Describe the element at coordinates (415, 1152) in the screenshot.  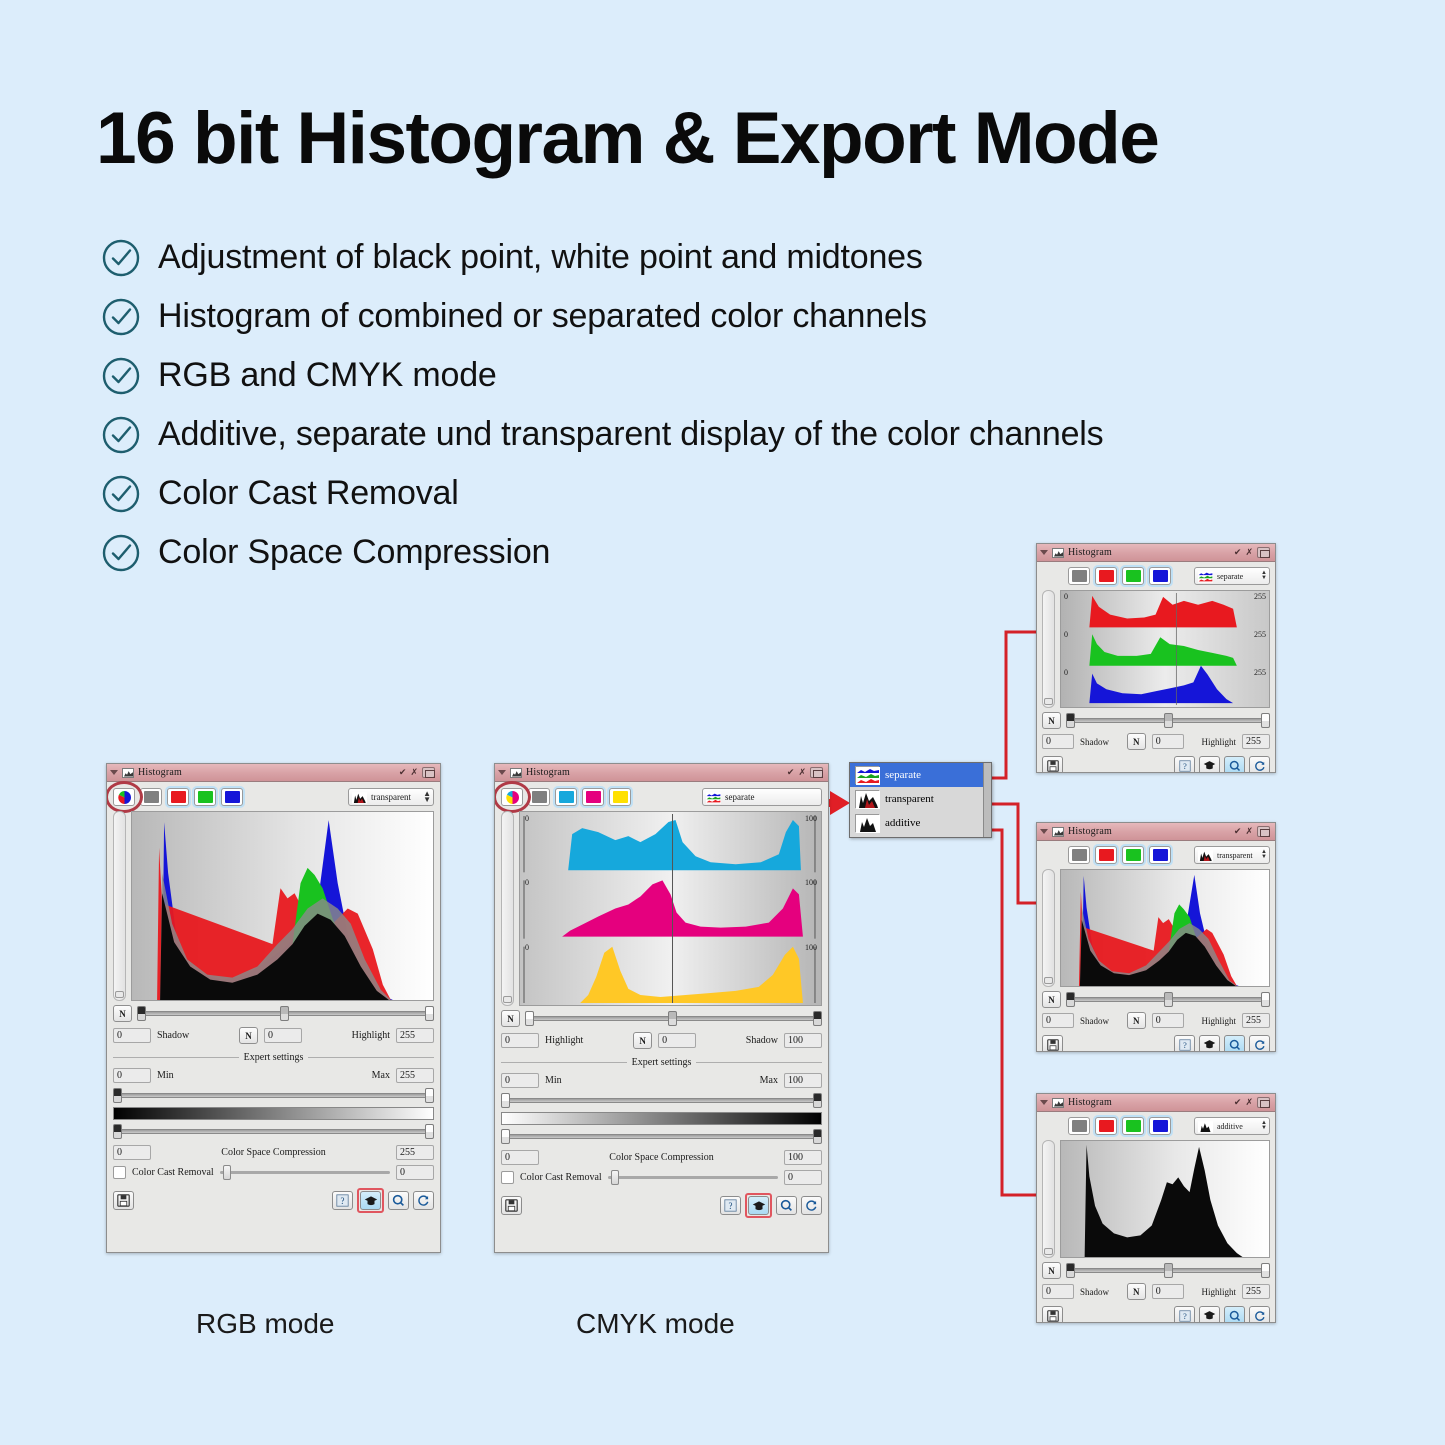
I see `csc-max-input: 255` at that location.